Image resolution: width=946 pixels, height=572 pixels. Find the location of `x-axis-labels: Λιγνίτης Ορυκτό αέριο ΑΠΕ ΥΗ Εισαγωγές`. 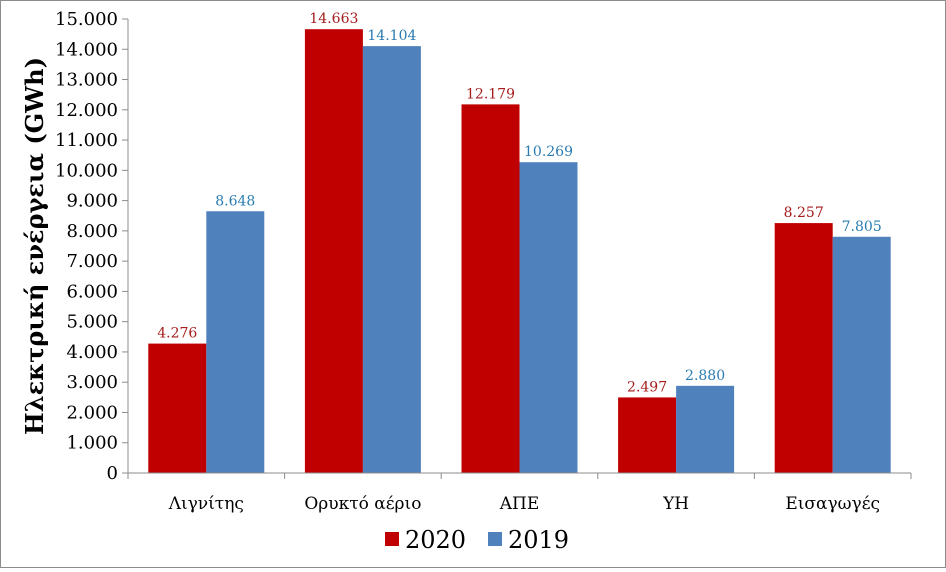

x-axis-labels: Λιγνίτης Ορυκτό αέριο ΑΠΕ ΥΗ Εισαγωγές is located at coordinates (524, 504).